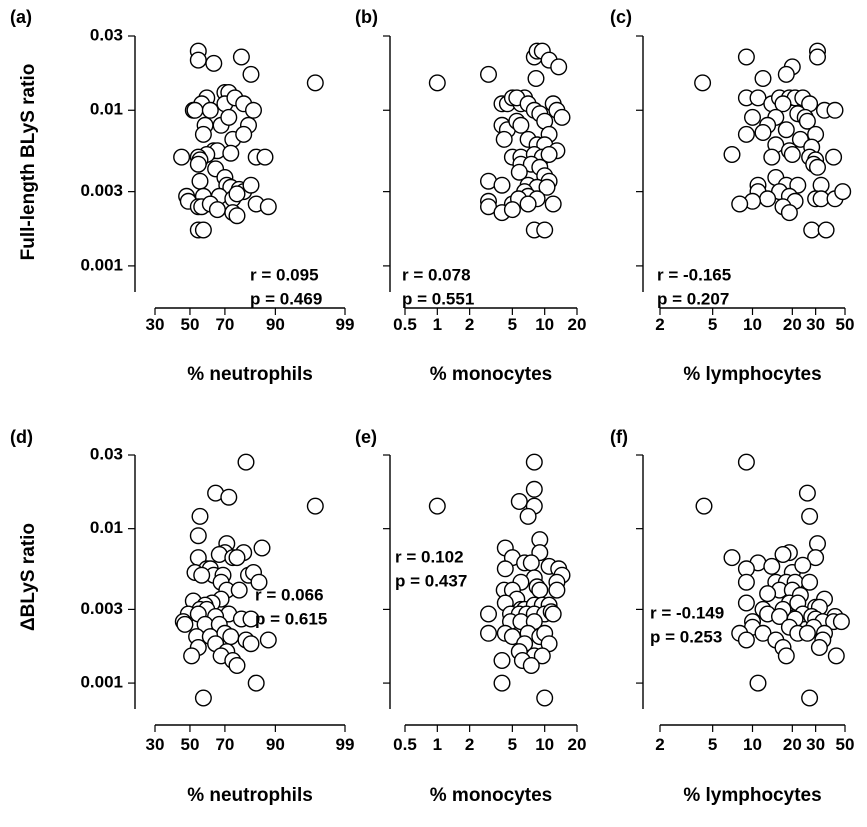 Image resolution: width=867 pixels, height=827 pixels. What do you see at coordinates (752, 374) in the screenshot?
I see `x-axis-title: % lymphocytes` at bounding box center [752, 374].